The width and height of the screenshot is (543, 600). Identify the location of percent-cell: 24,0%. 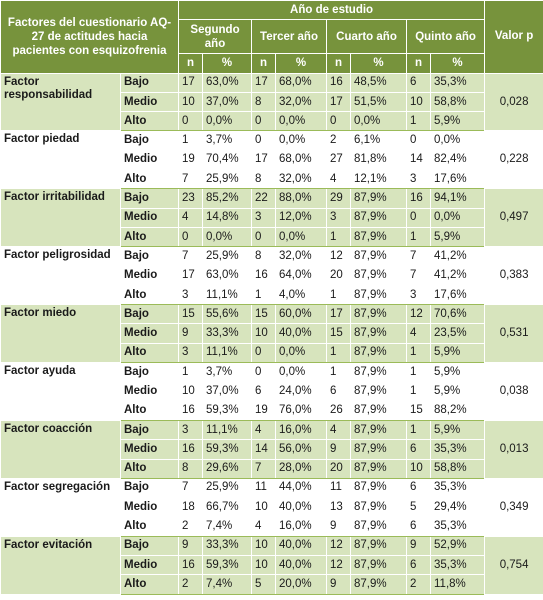
(301, 391).